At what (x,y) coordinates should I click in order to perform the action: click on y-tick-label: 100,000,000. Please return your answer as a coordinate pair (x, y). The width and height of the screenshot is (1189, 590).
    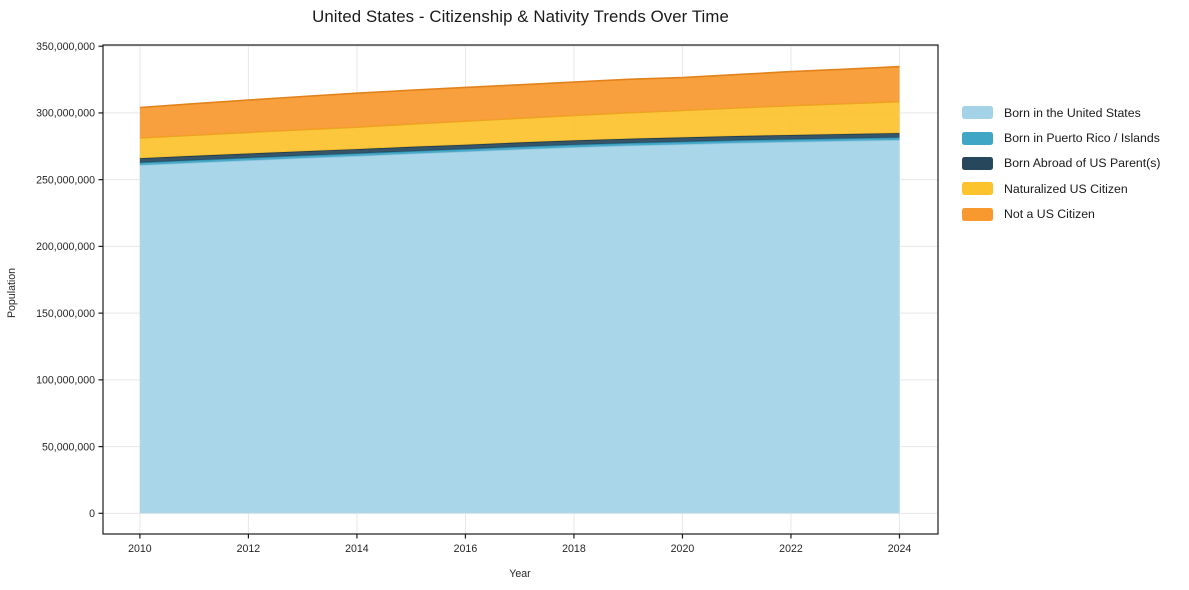
    Looking at the image, I should click on (65, 381).